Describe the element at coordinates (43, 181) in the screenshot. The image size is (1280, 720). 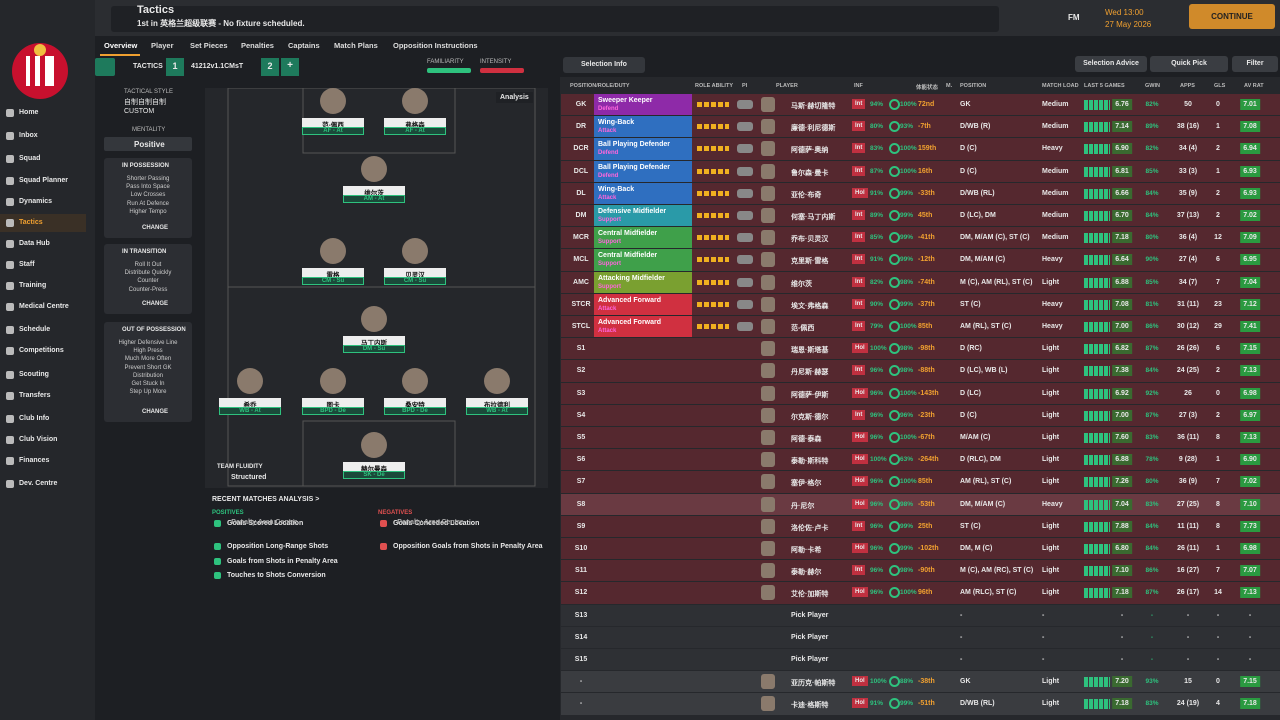
I see `nav-item: Squad Planner` at that location.